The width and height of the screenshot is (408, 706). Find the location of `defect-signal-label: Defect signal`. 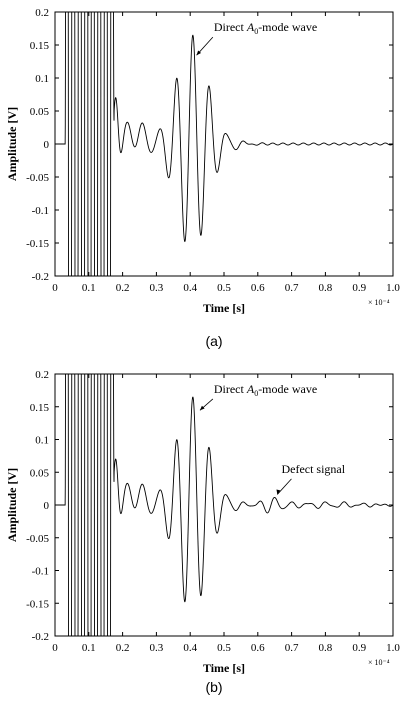

defect-signal-label: Defect signal is located at coordinates (313, 469).